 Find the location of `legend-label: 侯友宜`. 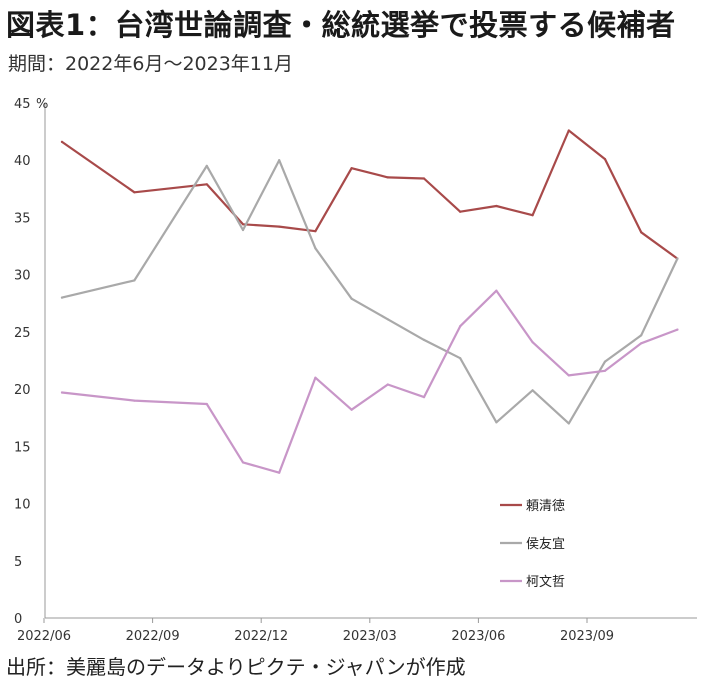

legend-label: 侯友宜 is located at coordinates (545, 544).